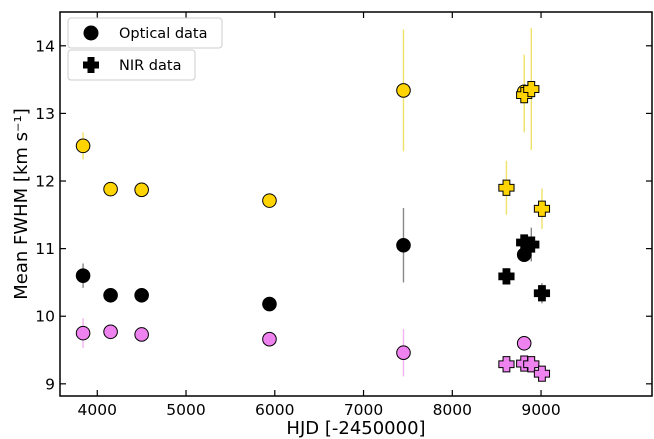  What do you see at coordinates (185, 410) in the screenshot?
I see `x-tick-label-1: 5000` at bounding box center [185, 410].